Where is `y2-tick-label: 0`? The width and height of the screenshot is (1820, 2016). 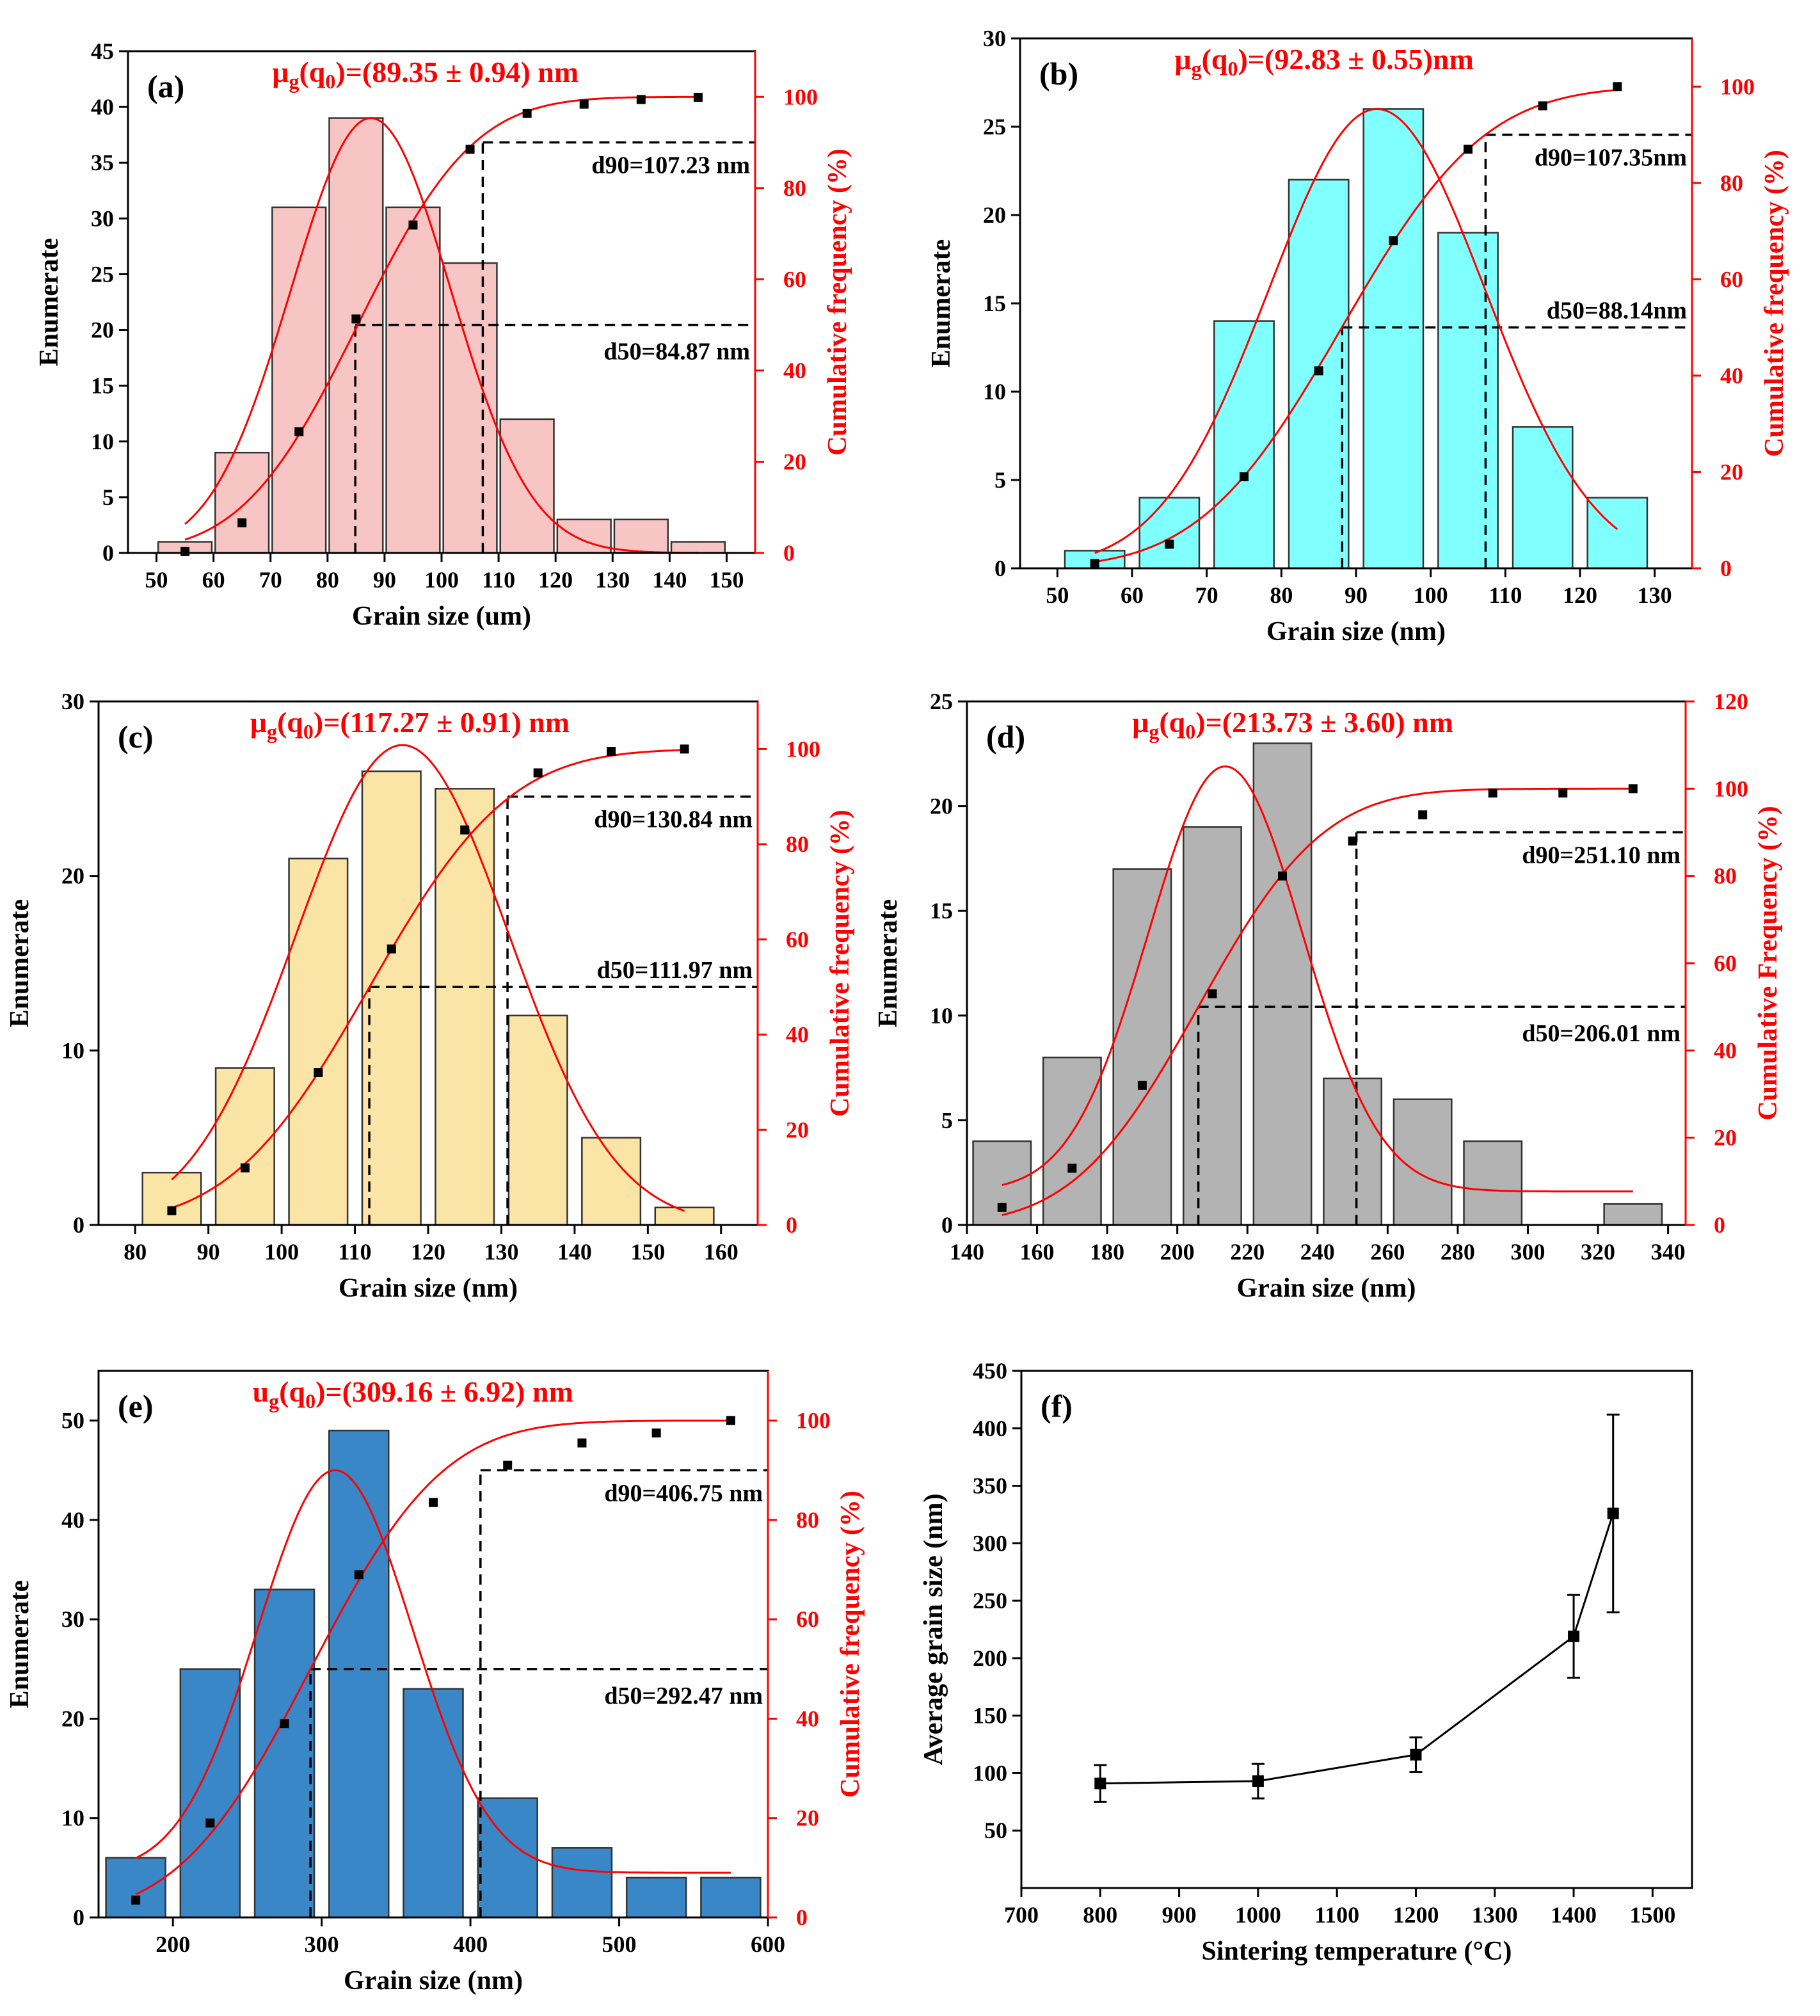 y2-tick-label: 0 is located at coordinates (1726, 568).